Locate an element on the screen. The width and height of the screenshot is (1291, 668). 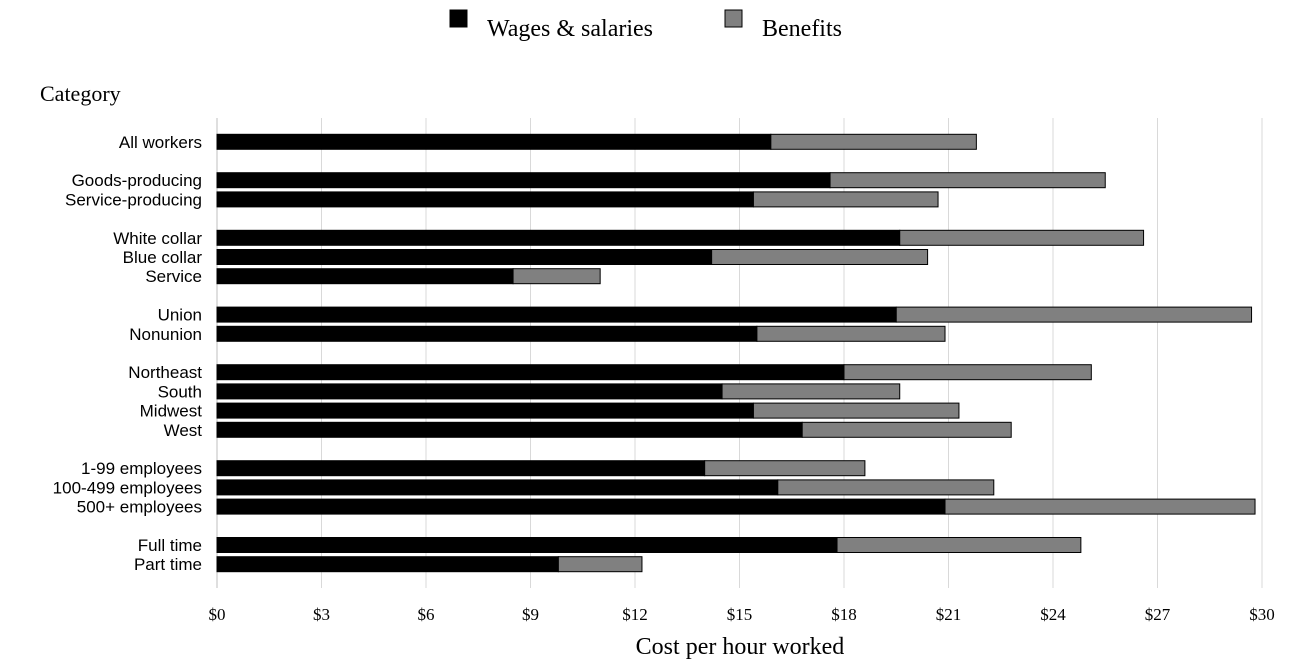
bar-all-workers-benefits is located at coordinates (873, 141).